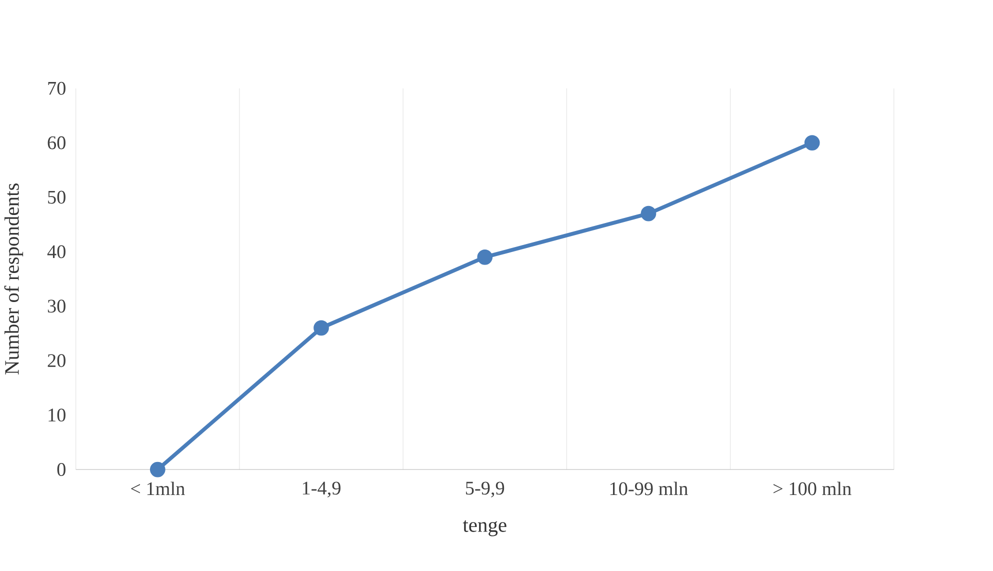  Describe the element at coordinates (56, 251) in the screenshot. I see `y-tick-label: 40` at that location.